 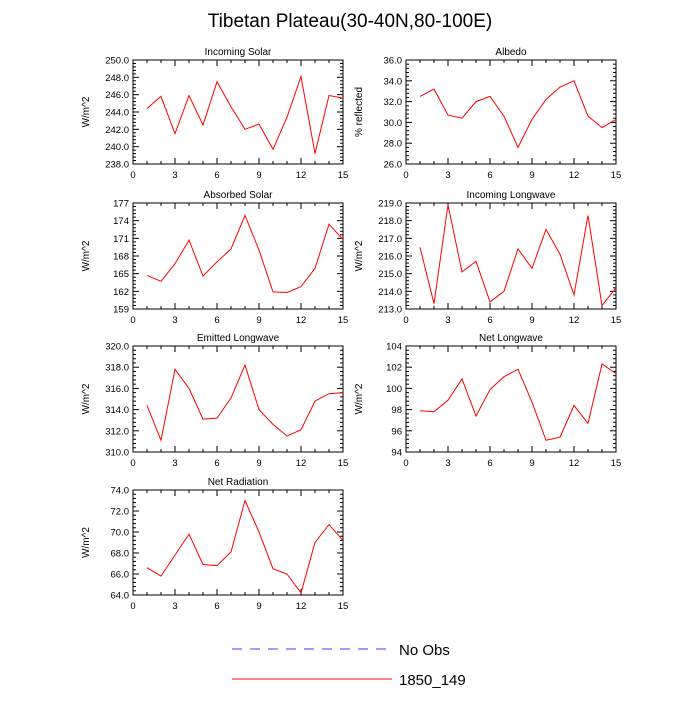 I want to click on panel-title: Incoming Longwave, so click(x=511, y=195).